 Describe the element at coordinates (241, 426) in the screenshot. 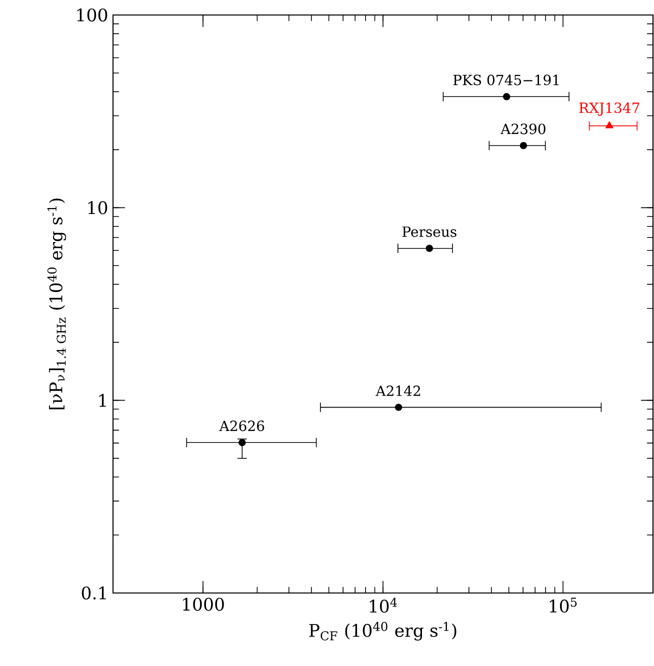

I see `annotation: A2626` at that location.